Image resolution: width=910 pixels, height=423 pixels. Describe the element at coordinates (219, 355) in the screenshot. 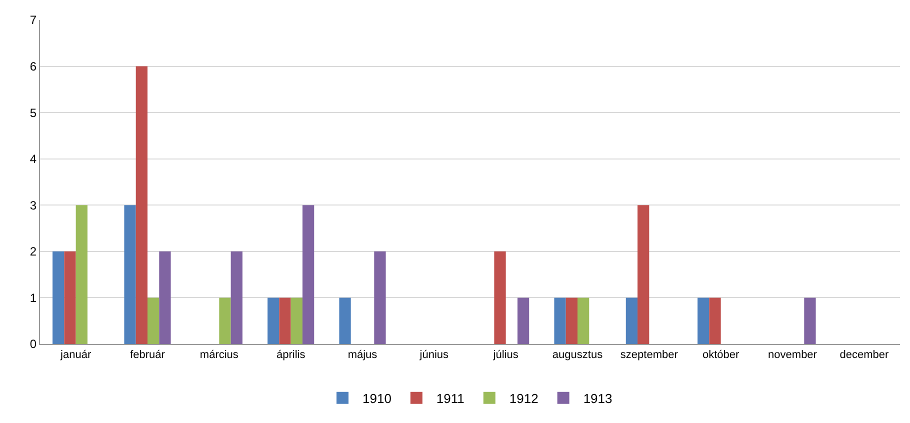

I see `x-tick-label: március` at that location.